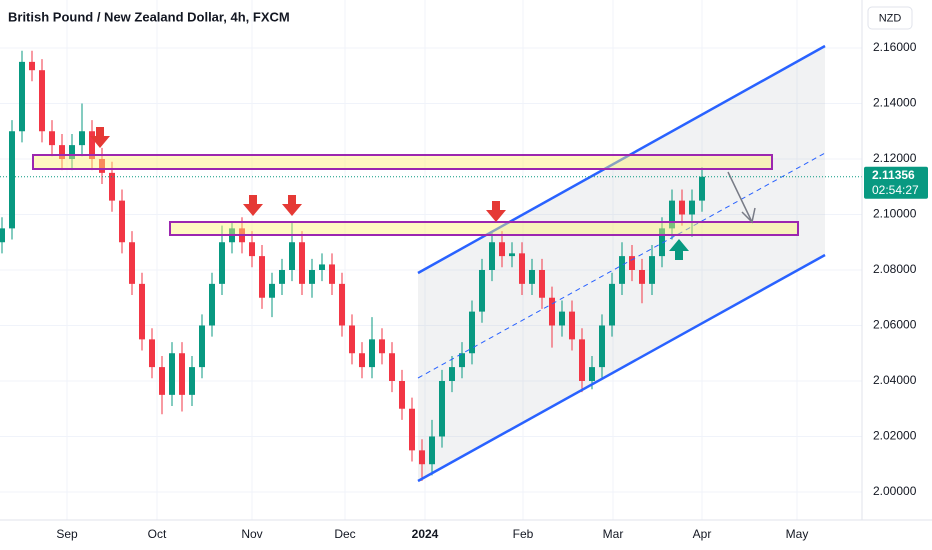 The image size is (932, 550). I want to click on y-tick-label: 2.10000, so click(895, 214).